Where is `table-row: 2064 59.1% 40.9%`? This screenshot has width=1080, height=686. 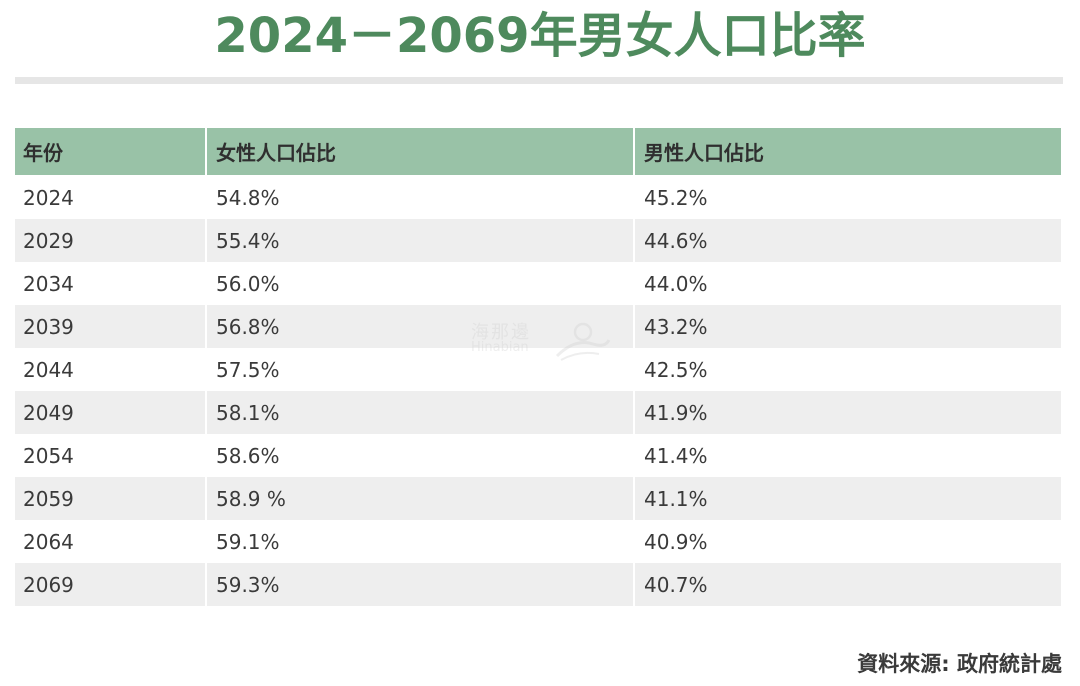
table-row: 2064 59.1% 40.9% is located at coordinates (538, 541).